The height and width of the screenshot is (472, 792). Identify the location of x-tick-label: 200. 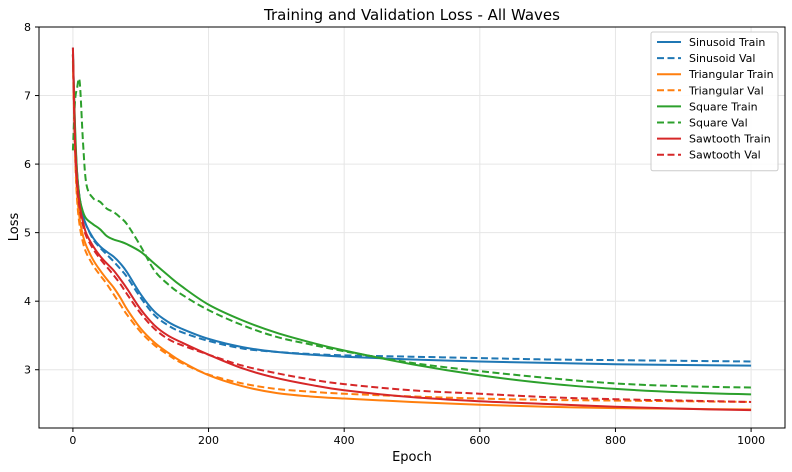
(208, 440).